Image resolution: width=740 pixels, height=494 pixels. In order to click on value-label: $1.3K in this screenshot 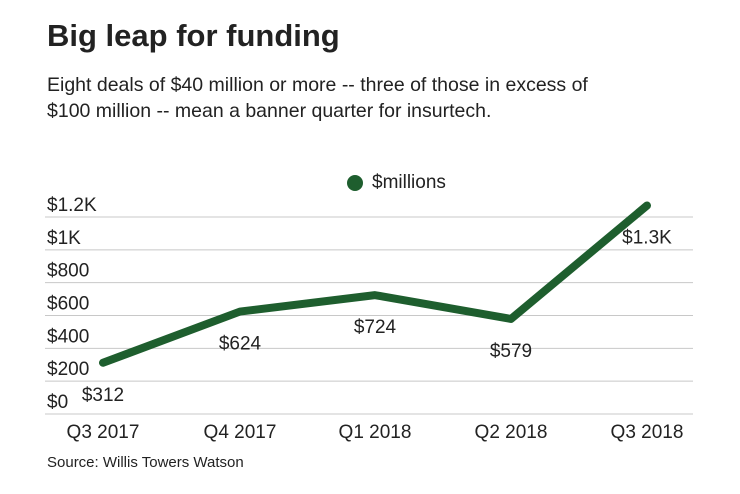, I will do `click(647, 238)`.